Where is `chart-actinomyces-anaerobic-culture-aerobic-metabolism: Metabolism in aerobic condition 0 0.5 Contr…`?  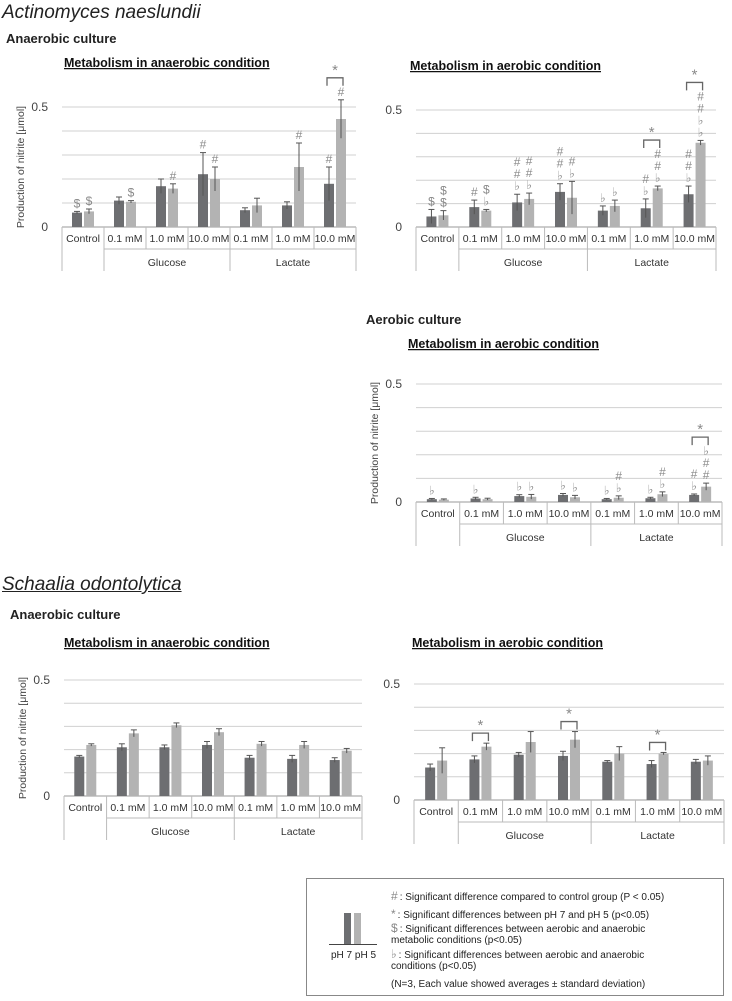
chart-actinomyces-anaerobic-culture-aerobic-metabolism: Metabolism in aerobic condition 0 0.5 Contr… is located at coordinates (551, 165).